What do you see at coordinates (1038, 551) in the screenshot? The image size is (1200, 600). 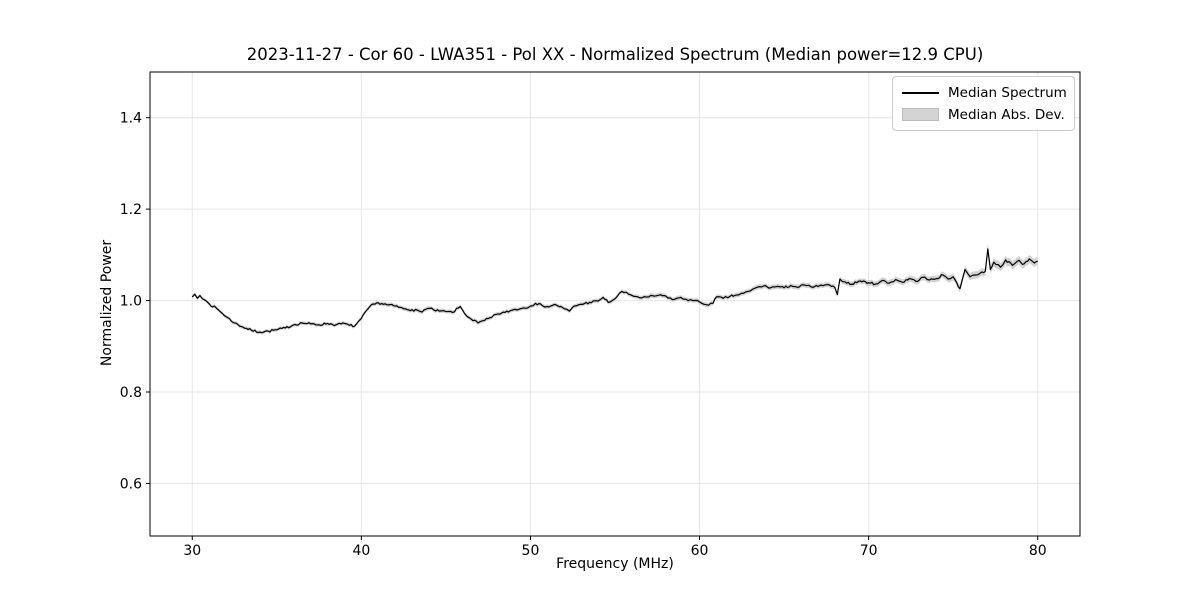 I see `x-tick-label: 80` at bounding box center [1038, 551].